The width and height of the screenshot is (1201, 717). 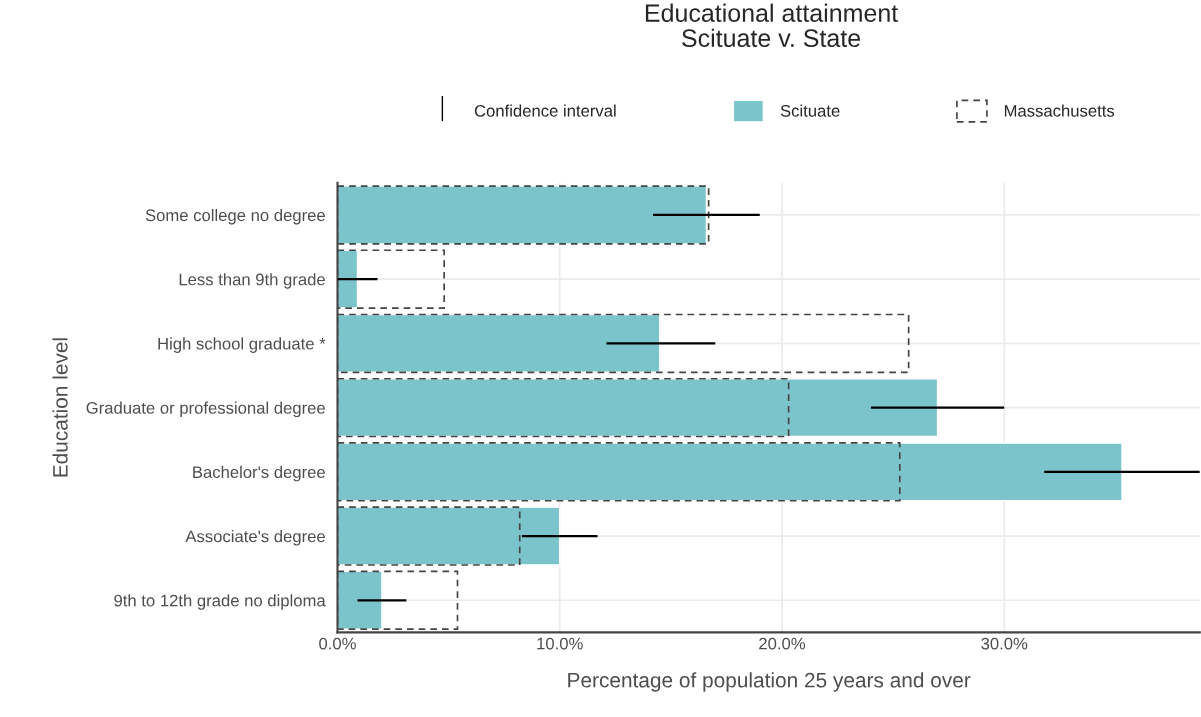 What do you see at coordinates (60, 407) in the screenshot?
I see `y-axis-title: Education level` at bounding box center [60, 407].